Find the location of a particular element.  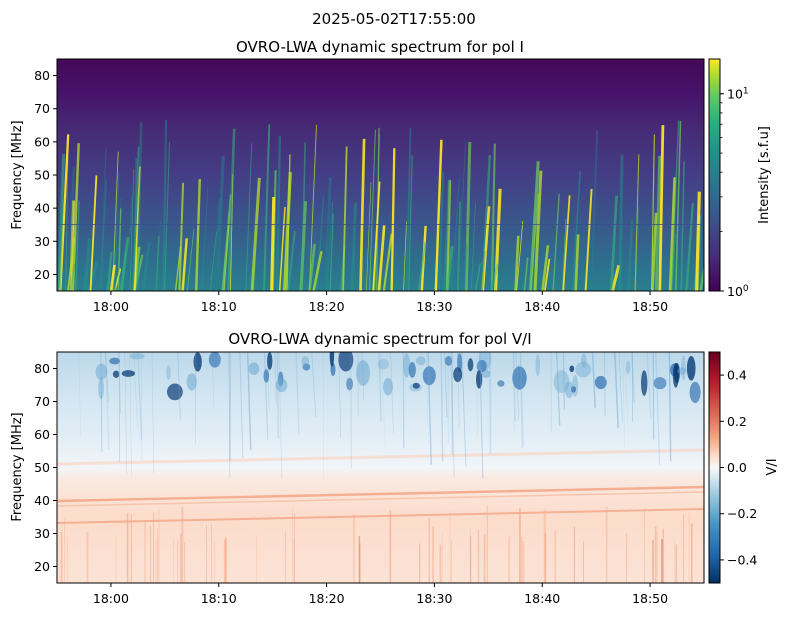

x-tick-label: 18:30 is located at coordinates (434, 306).